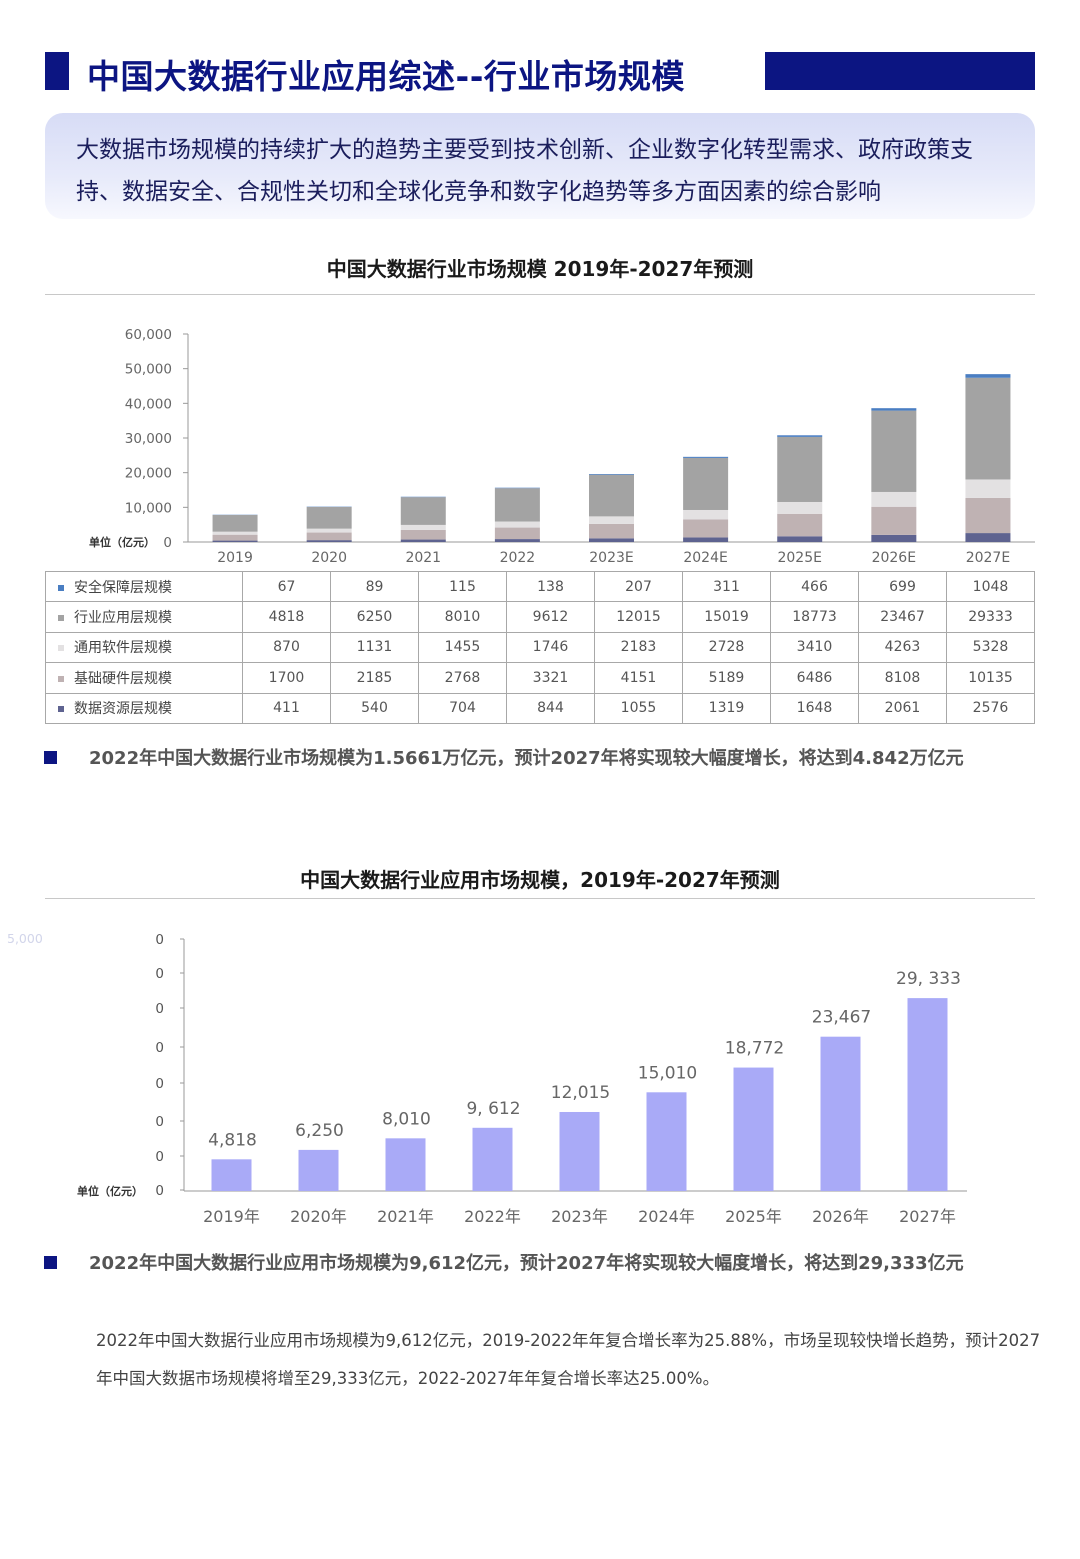 This screenshot has height=1559, width=1080. I want to click on chart1-x-tick-label: 2019, so click(235, 558).